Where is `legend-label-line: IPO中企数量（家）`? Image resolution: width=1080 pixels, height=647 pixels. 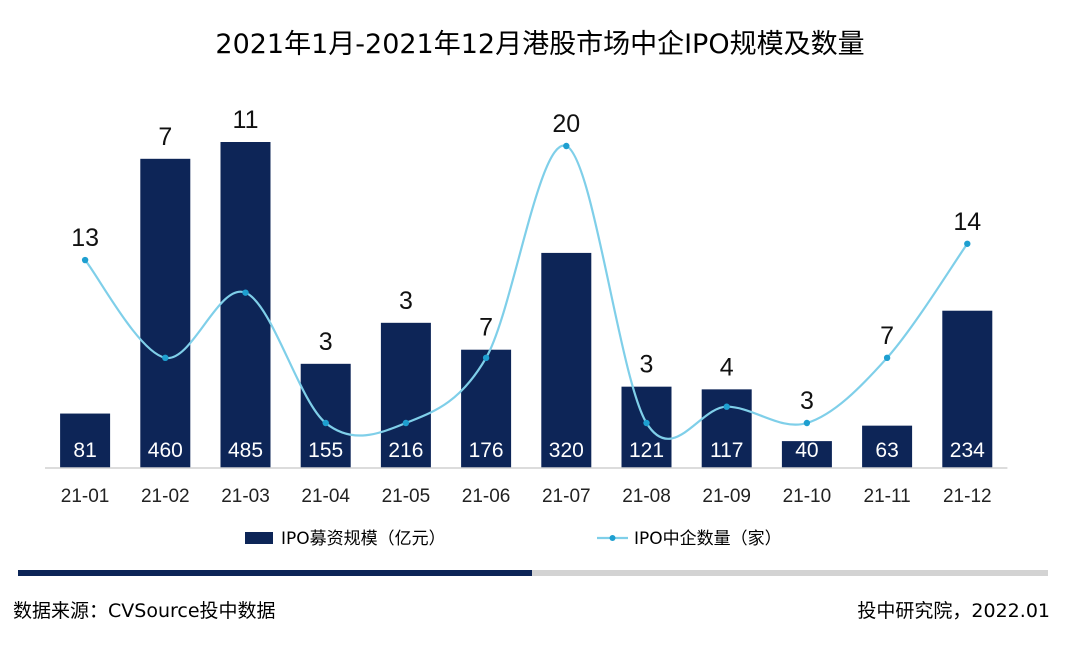
legend-label-line: IPO中企数量（家） is located at coordinates (708, 539).